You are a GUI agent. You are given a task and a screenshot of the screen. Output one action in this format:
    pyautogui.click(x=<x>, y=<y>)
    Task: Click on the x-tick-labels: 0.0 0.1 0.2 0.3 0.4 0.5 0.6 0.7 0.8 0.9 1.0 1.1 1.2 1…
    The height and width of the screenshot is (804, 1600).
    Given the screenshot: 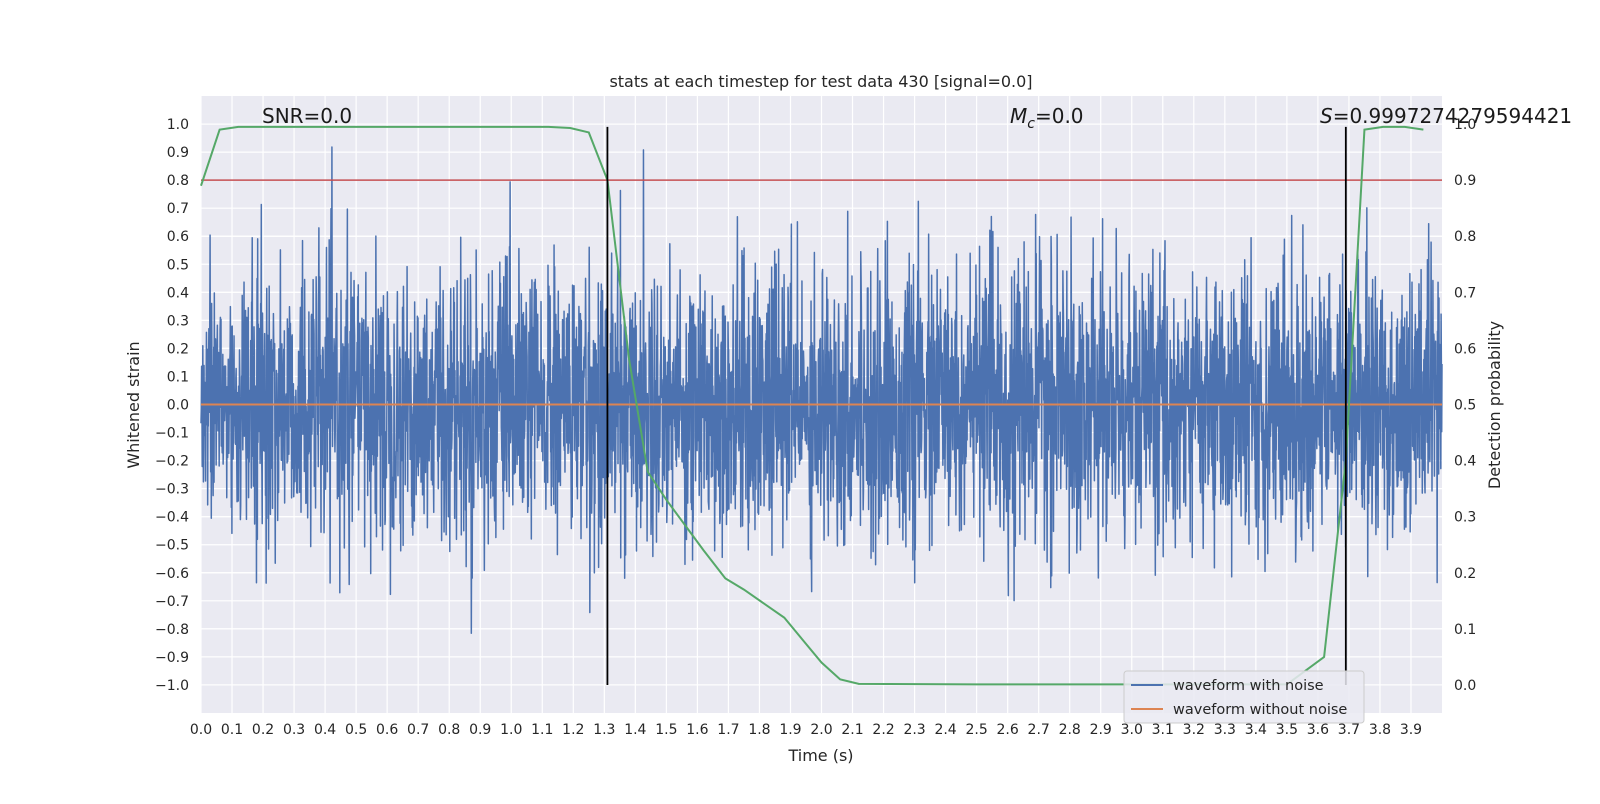 What is the action you would take?
    pyautogui.click(x=806, y=730)
    